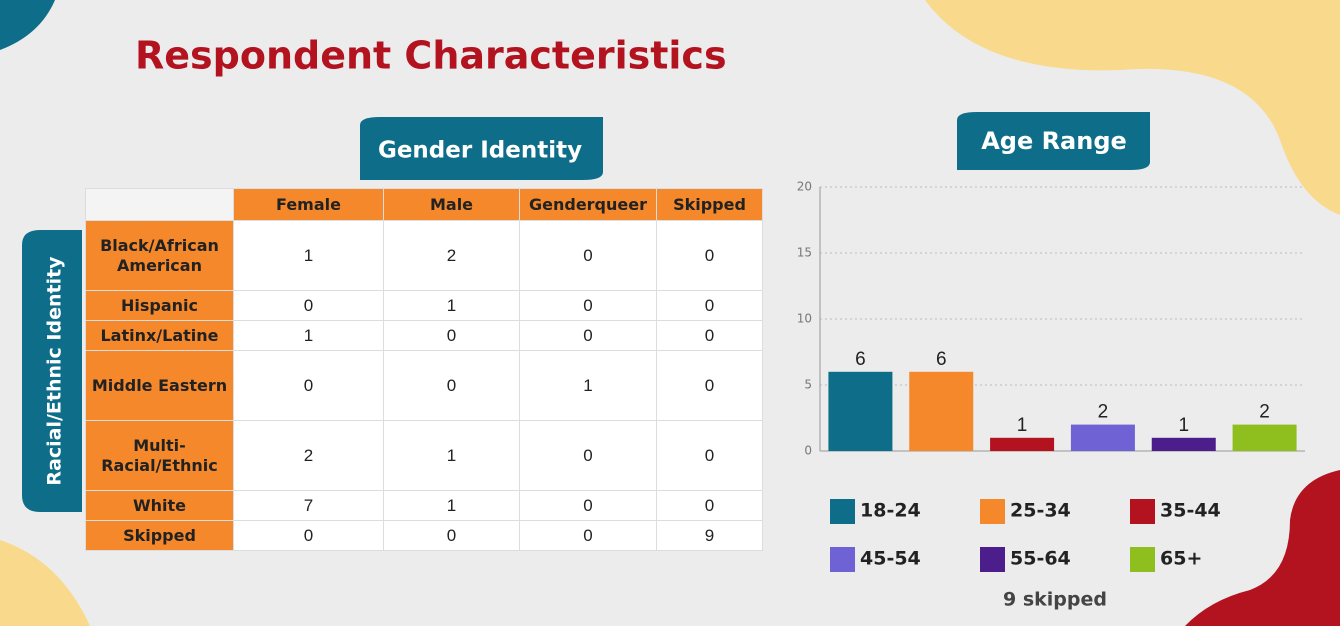  I want to click on corner-cell, so click(159, 204).